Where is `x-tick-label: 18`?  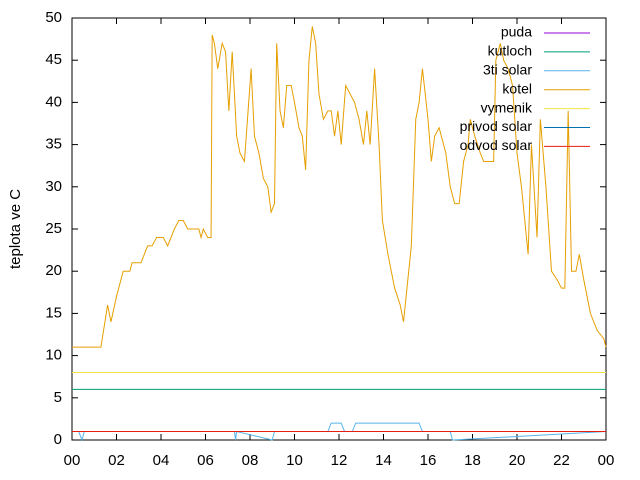 x-tick-label: 18 is located at coordinates (472, 460).